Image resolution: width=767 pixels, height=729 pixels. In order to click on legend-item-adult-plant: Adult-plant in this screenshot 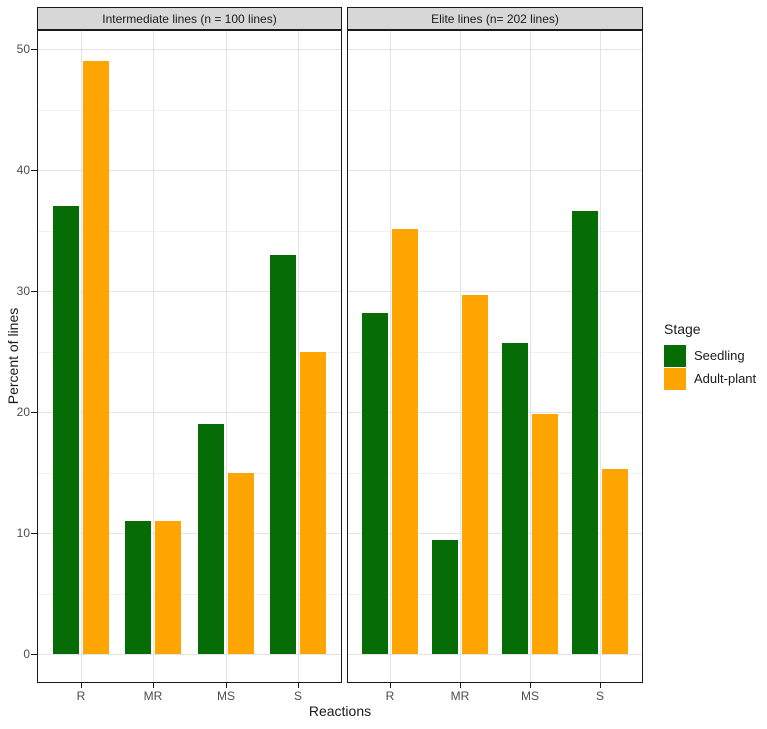, I will do `click(710, 378)`.